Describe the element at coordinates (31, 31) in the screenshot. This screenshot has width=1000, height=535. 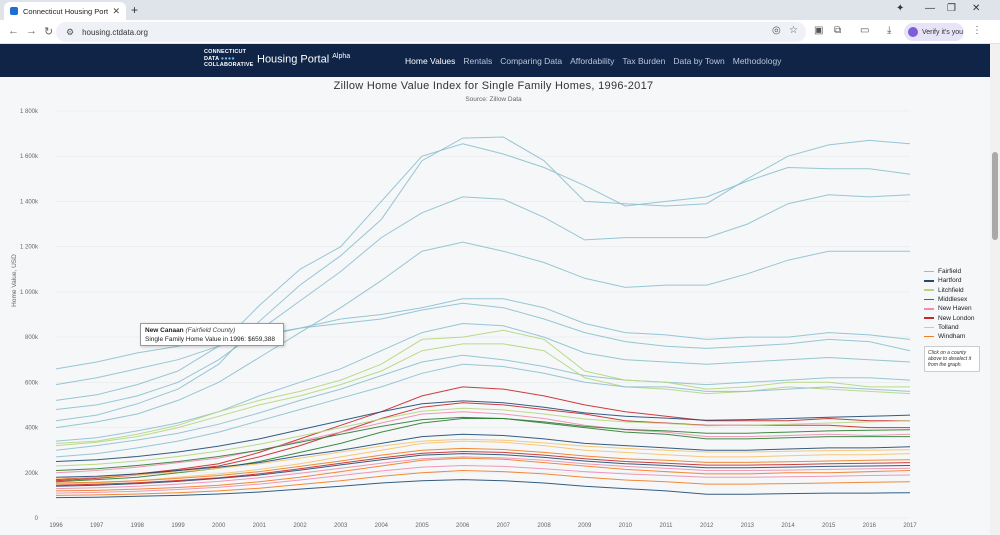
I see `forward-icon: →` at that location.